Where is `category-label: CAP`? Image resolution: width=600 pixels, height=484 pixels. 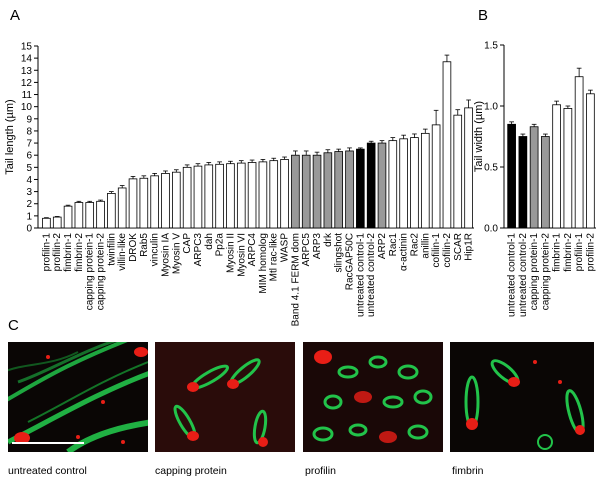 category-label: CAP is located at coordinates (187, 243).